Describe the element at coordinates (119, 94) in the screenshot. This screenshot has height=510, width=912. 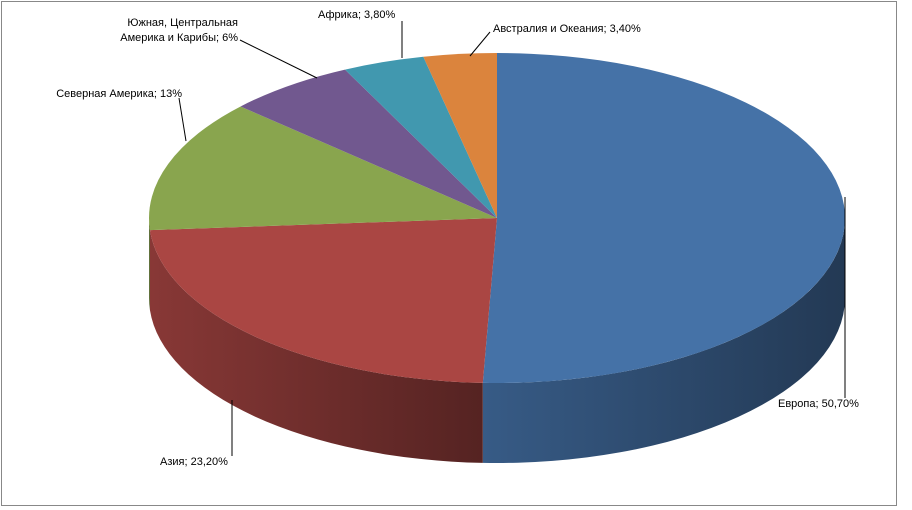
I see `data-label: Северная Америка; 13%` at that location.